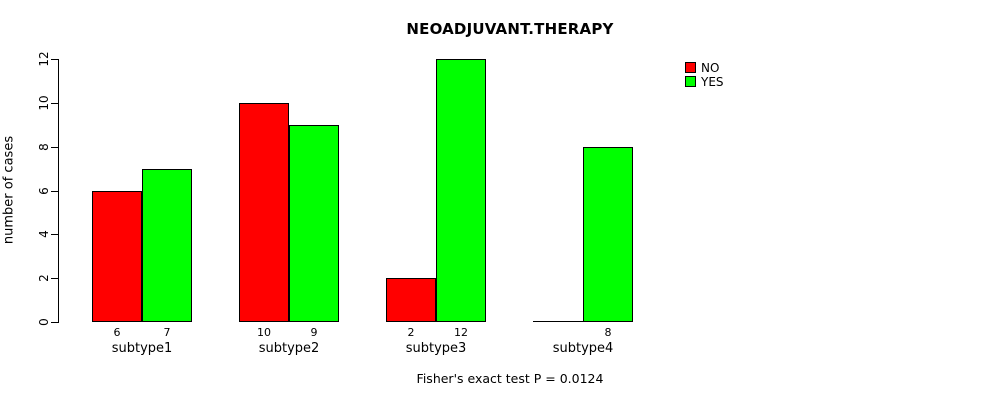 The height and width of the screenshot is (400, 990). What do you see at coordinates (712, 81) in the screenshot?
I see `legend-label-yes: YES` at bounding box center [712, 81].